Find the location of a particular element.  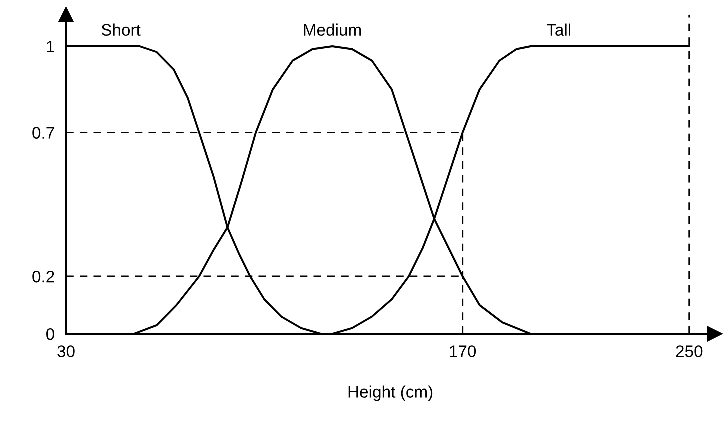

series-label: Short is located at coordinates (121, 30).